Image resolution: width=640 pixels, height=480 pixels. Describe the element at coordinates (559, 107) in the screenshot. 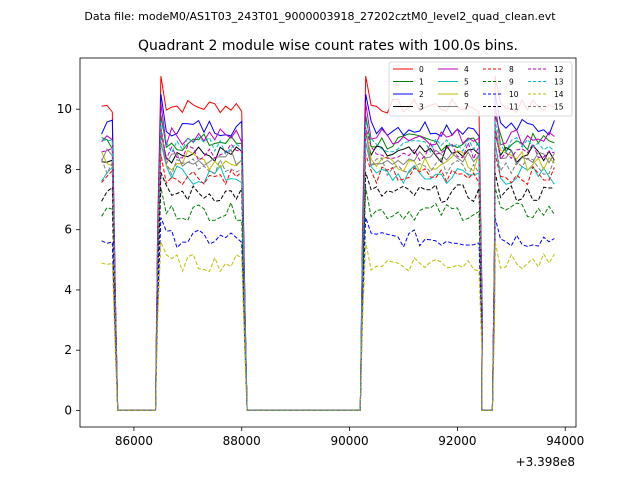

I see `legend-label-15: 15` at that location.